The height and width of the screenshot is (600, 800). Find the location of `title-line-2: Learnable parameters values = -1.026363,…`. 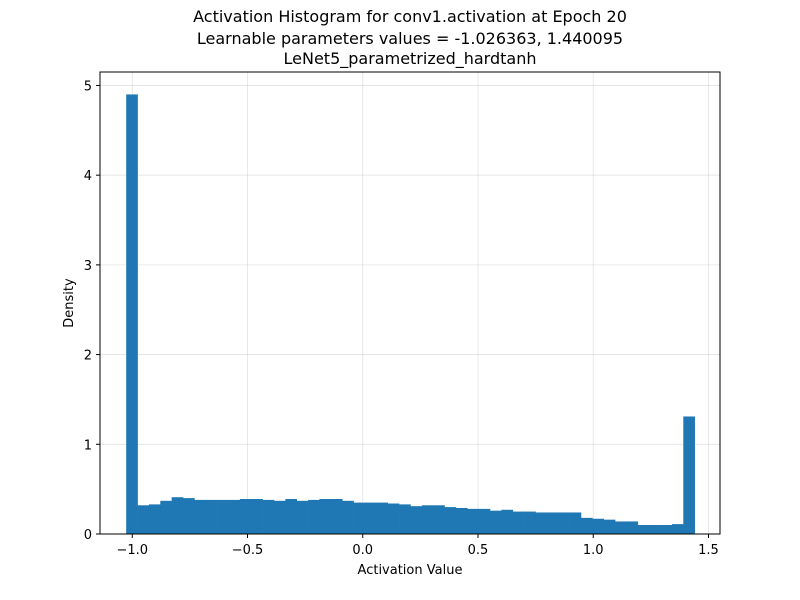

title-line-2: Learnable parameters values = -1.026363,… is located at coordinates (410, 38).